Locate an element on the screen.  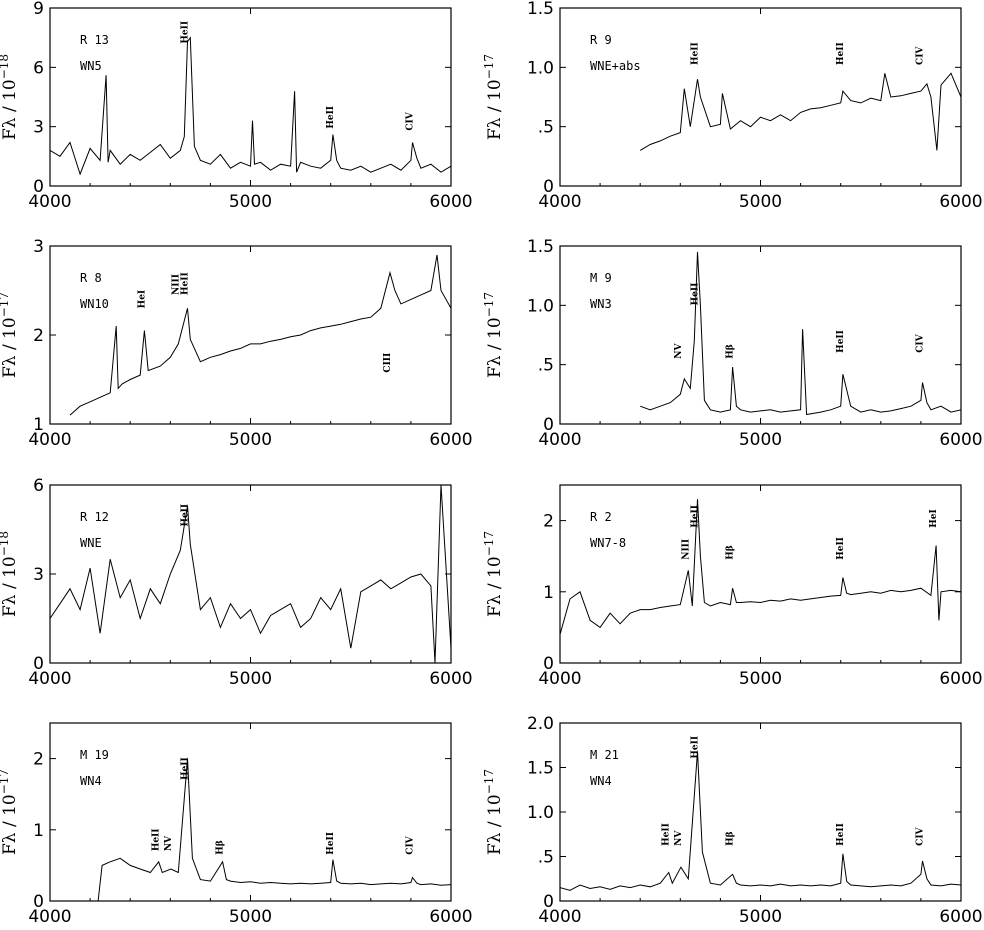
line-id-label: NIII is located at coordinates (686, 549).